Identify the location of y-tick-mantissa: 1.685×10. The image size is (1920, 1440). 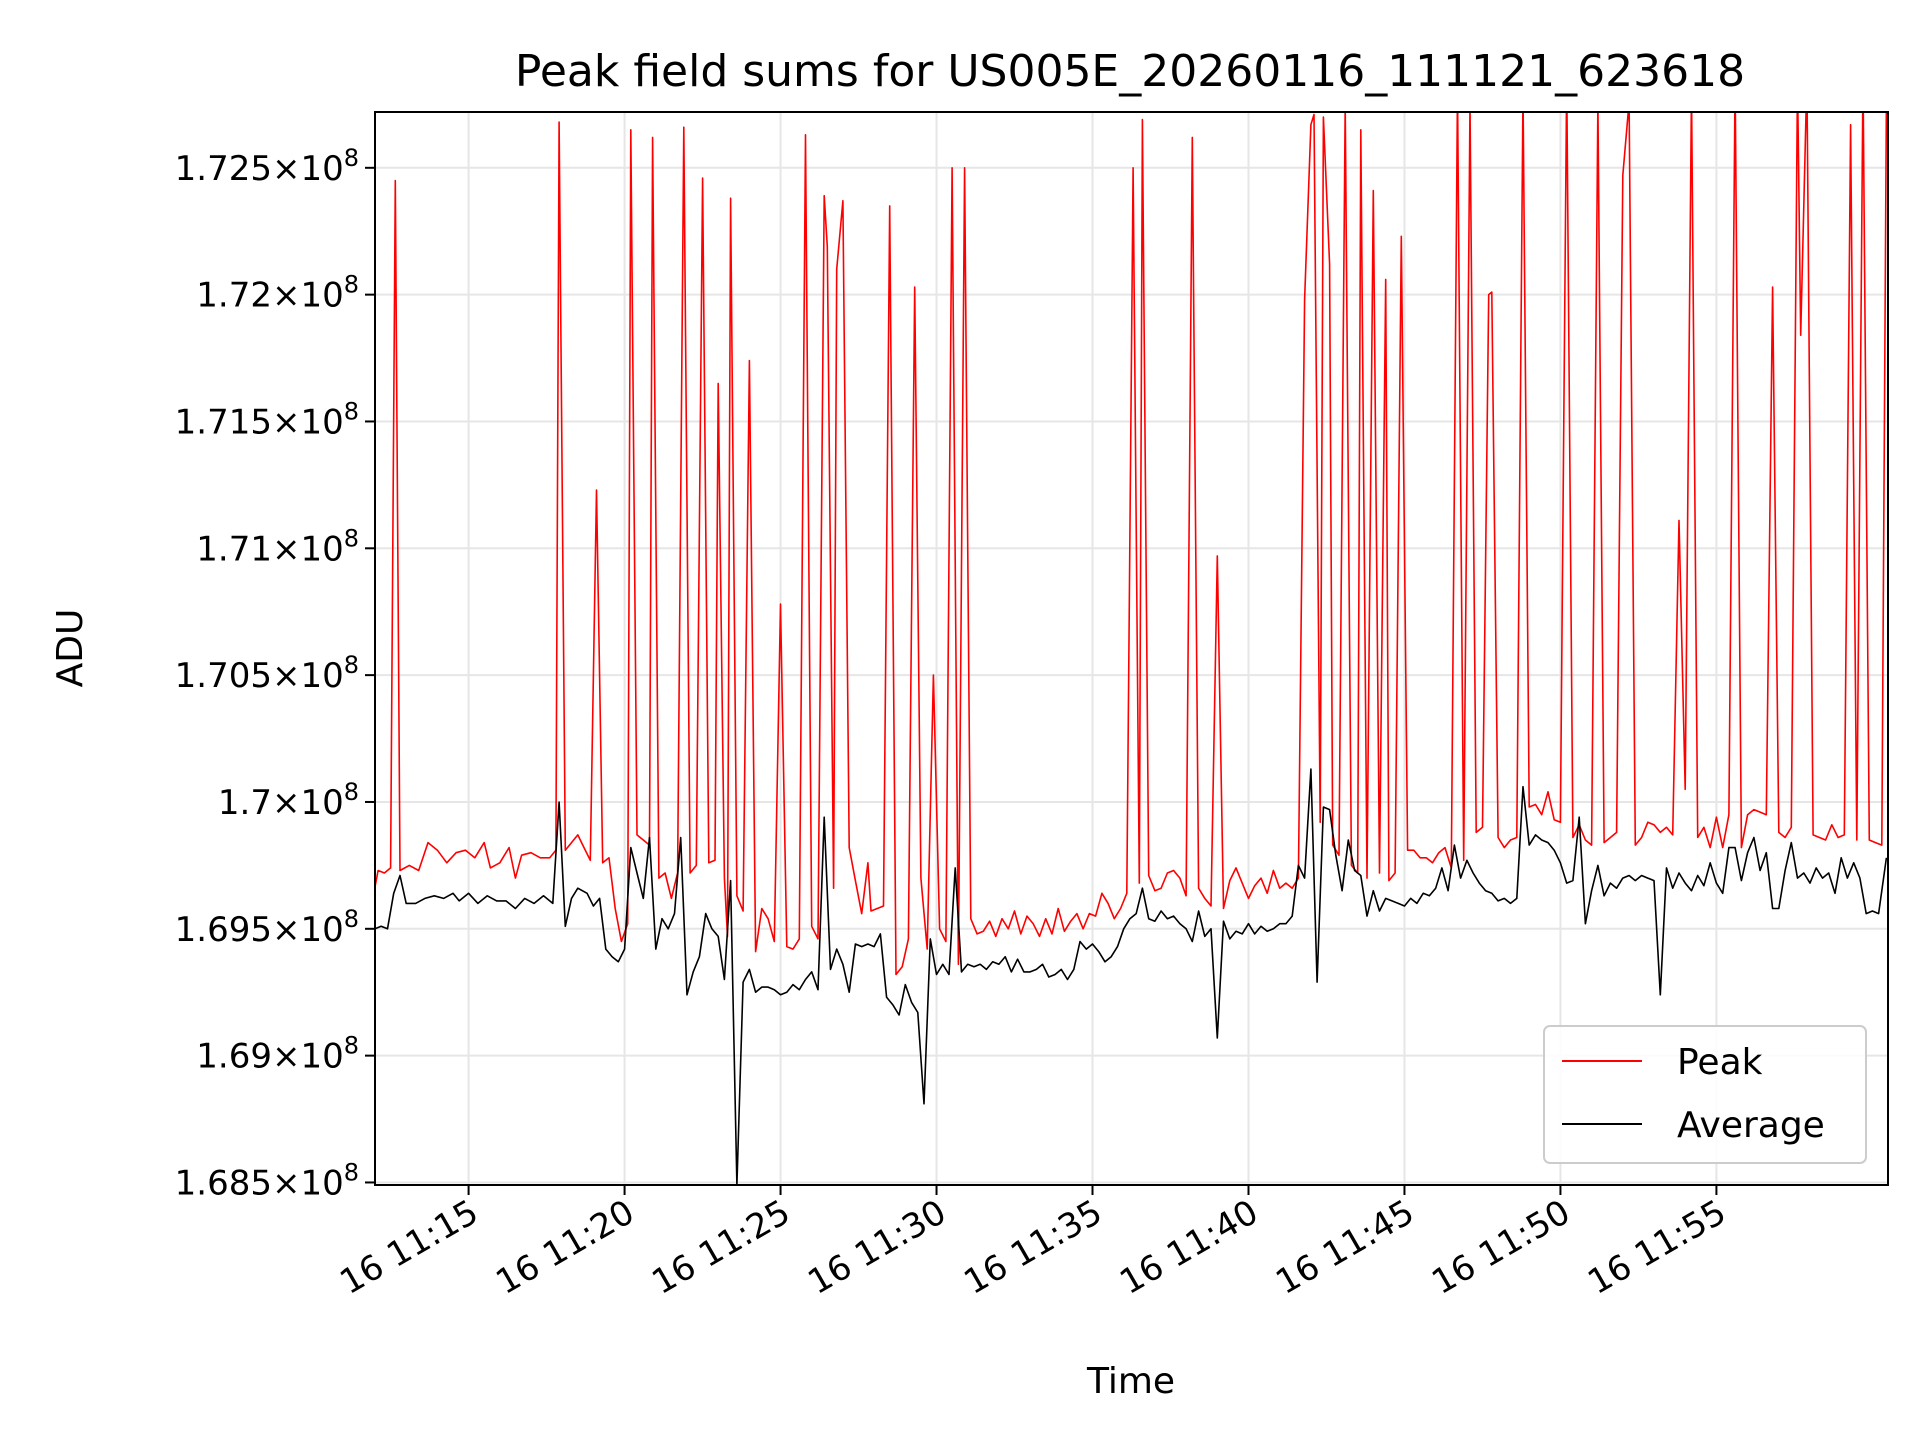
(259, 1183).